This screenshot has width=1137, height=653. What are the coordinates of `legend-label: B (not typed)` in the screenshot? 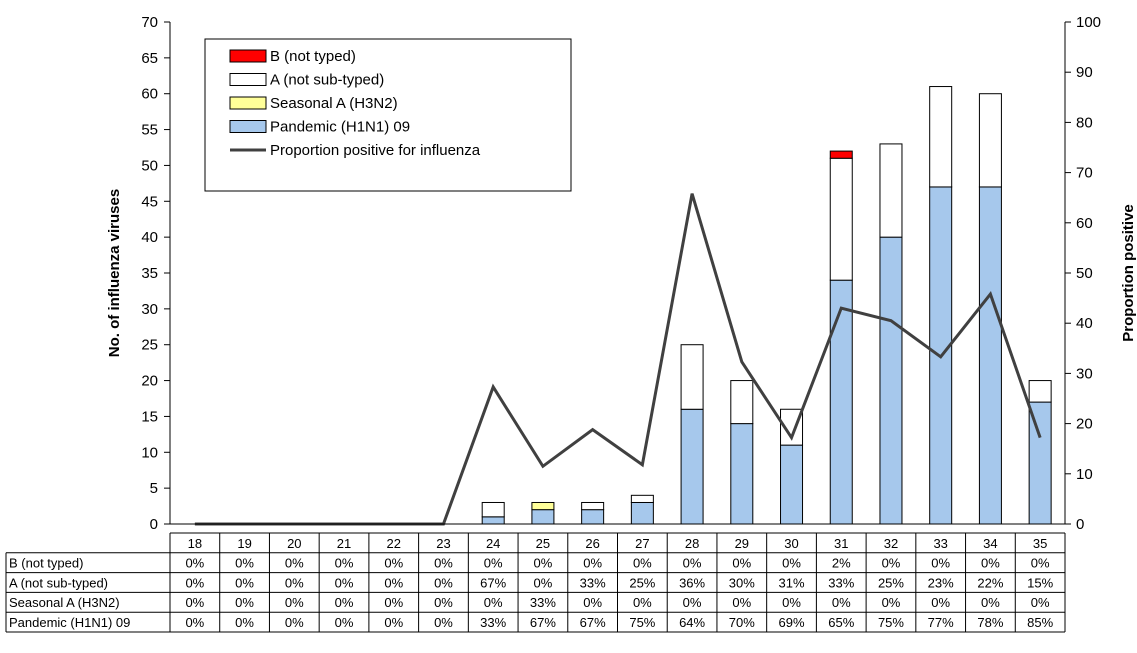 It's located at (313, 56).